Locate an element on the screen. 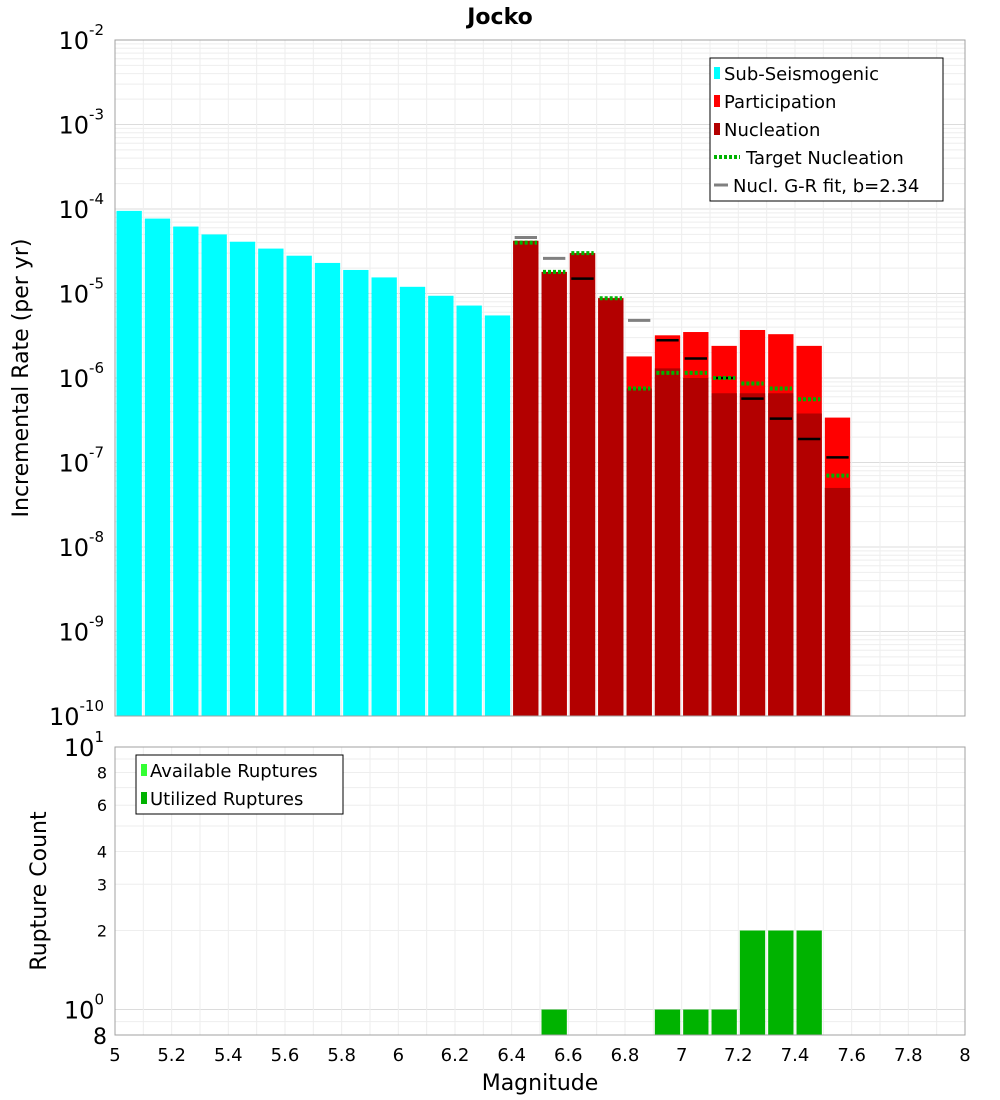  legend-label: Nucl. G-R fit, b=2.34 is located at coordinates (826, 186).